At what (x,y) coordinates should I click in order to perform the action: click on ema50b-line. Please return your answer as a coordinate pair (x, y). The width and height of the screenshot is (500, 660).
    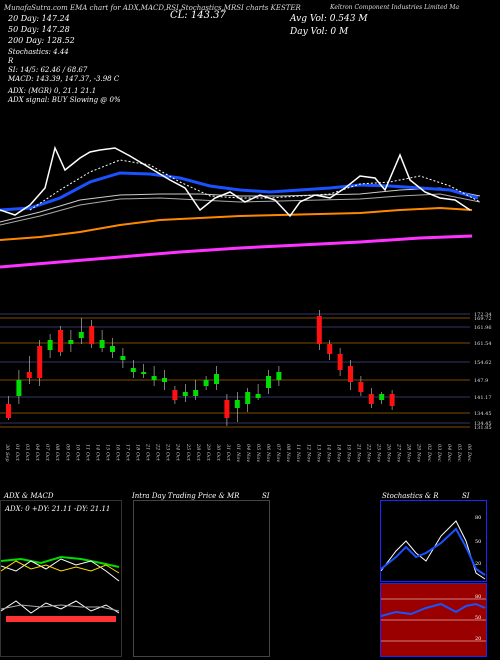
    Looking at the image, I should click on (240, 209).